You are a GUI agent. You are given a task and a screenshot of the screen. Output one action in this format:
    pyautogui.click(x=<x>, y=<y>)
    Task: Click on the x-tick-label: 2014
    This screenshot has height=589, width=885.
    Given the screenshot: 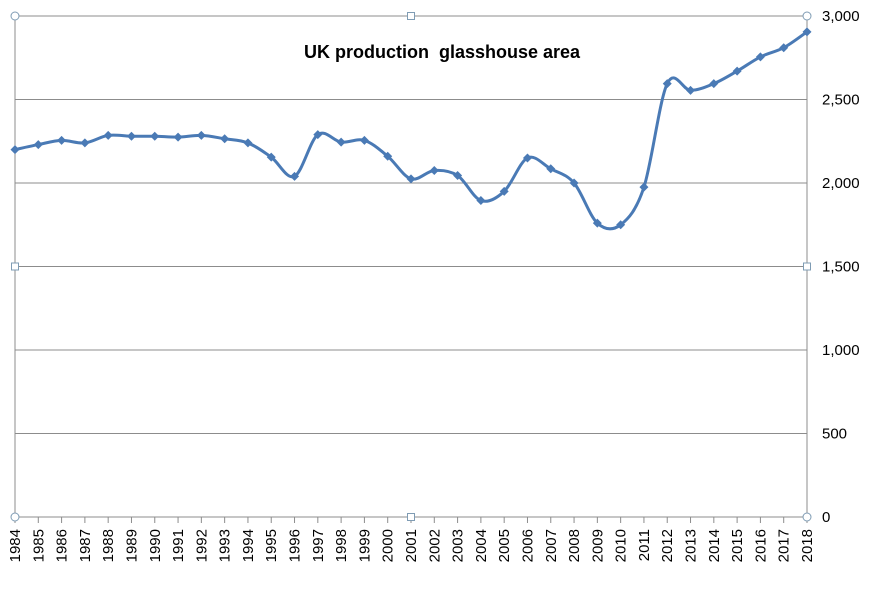 What is the action you would take?
    pyautogui.click(x=714, y=545)
    